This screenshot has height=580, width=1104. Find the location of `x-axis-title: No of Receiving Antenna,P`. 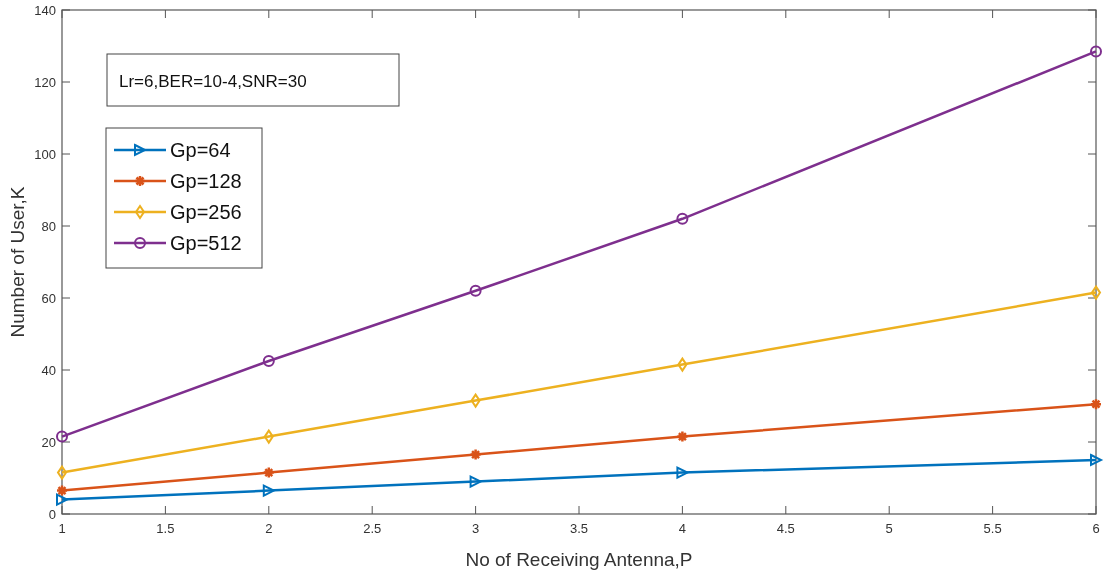

x-axis-title: No of Receiving Antenna,P is located at coordinates (579, 559).